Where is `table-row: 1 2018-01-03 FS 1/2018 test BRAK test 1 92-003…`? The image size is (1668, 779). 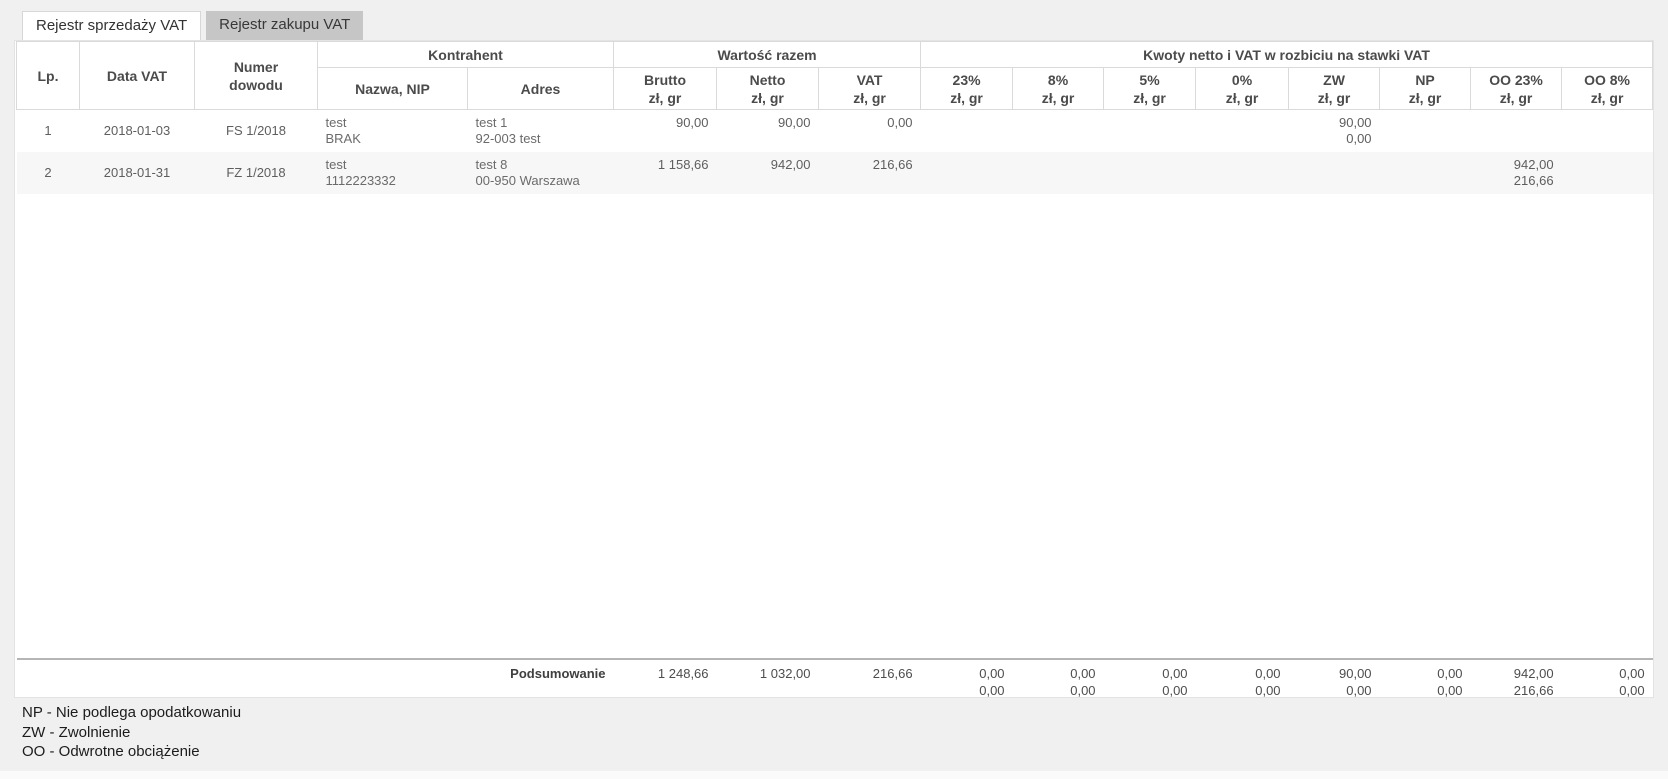 table-row: 1 2018-01-03 FS 1/2018 test BRAK test 1 92-003… is located at coordinates (835, 131).